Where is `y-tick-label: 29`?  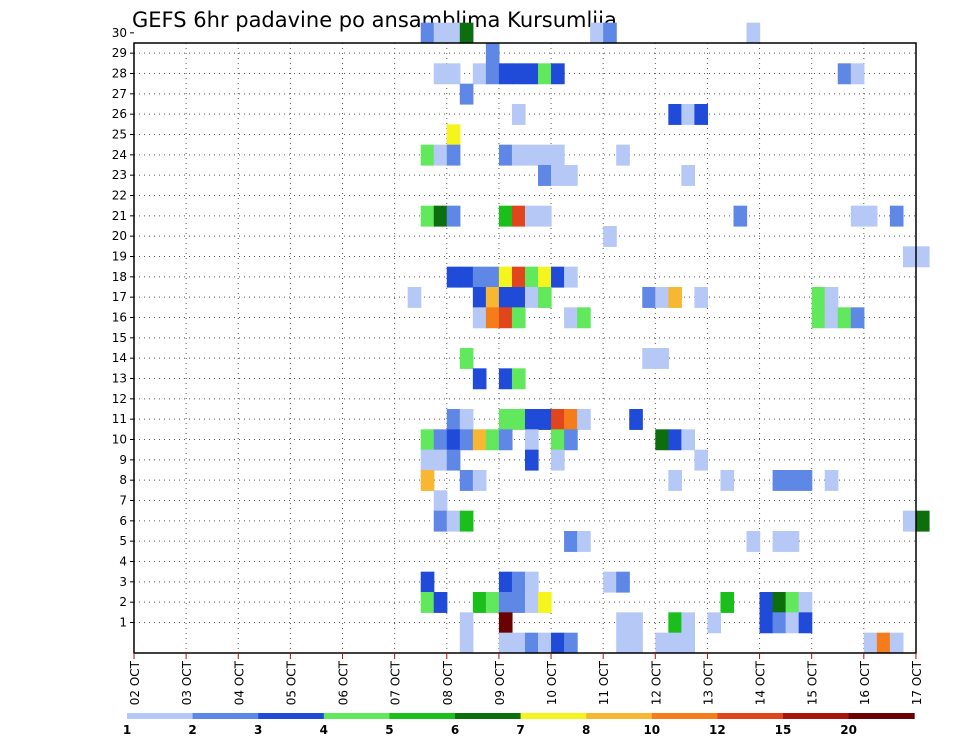
y-tick-label: 29 is located at coordinates (119, 53).